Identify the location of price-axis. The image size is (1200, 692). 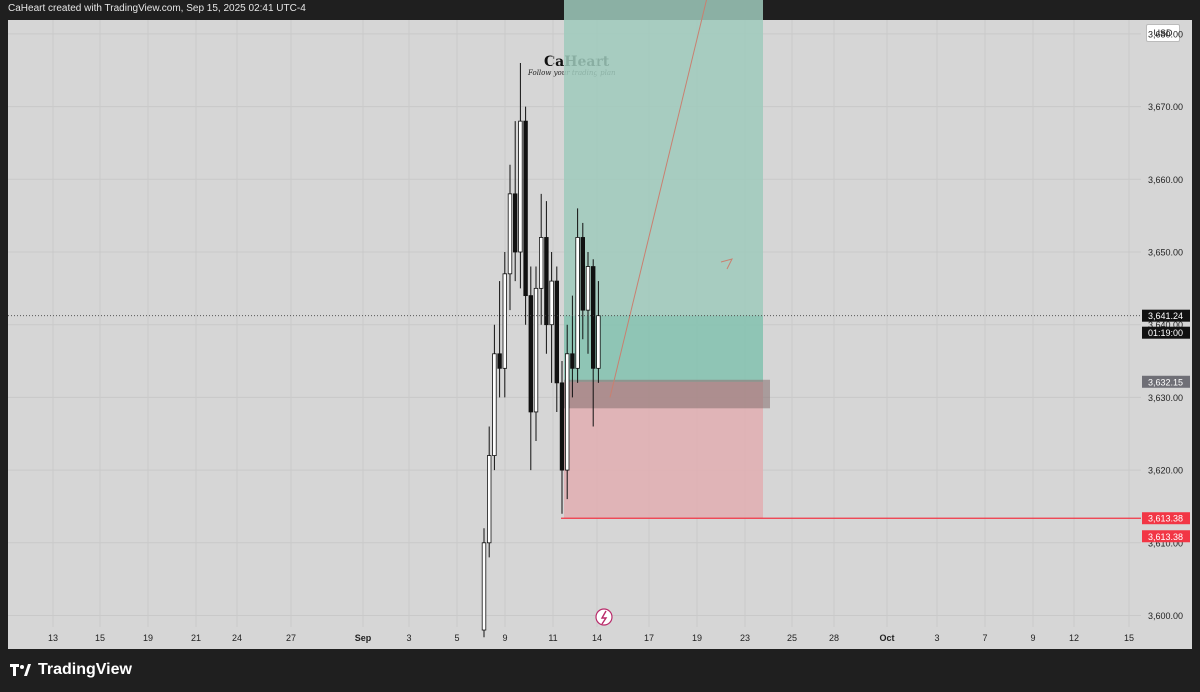
(1166, 323).